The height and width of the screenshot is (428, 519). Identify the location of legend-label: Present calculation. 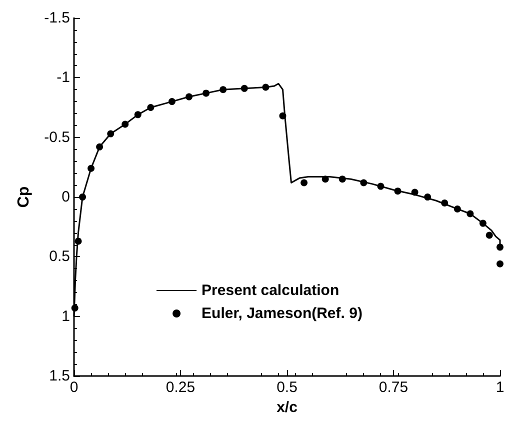
(271, 290).